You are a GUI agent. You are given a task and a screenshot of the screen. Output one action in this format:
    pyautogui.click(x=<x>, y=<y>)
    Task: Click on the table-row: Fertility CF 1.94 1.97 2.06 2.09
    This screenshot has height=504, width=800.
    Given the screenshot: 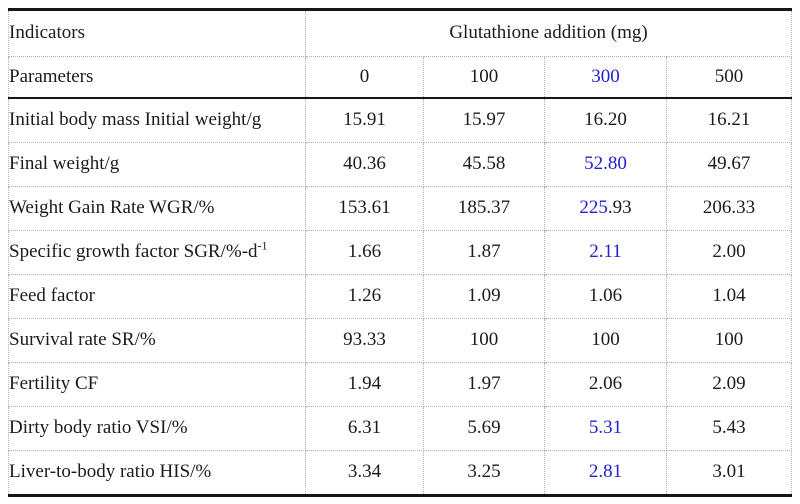 What is the action you would take?
    pyautogui.click(x=400, y=384)
    